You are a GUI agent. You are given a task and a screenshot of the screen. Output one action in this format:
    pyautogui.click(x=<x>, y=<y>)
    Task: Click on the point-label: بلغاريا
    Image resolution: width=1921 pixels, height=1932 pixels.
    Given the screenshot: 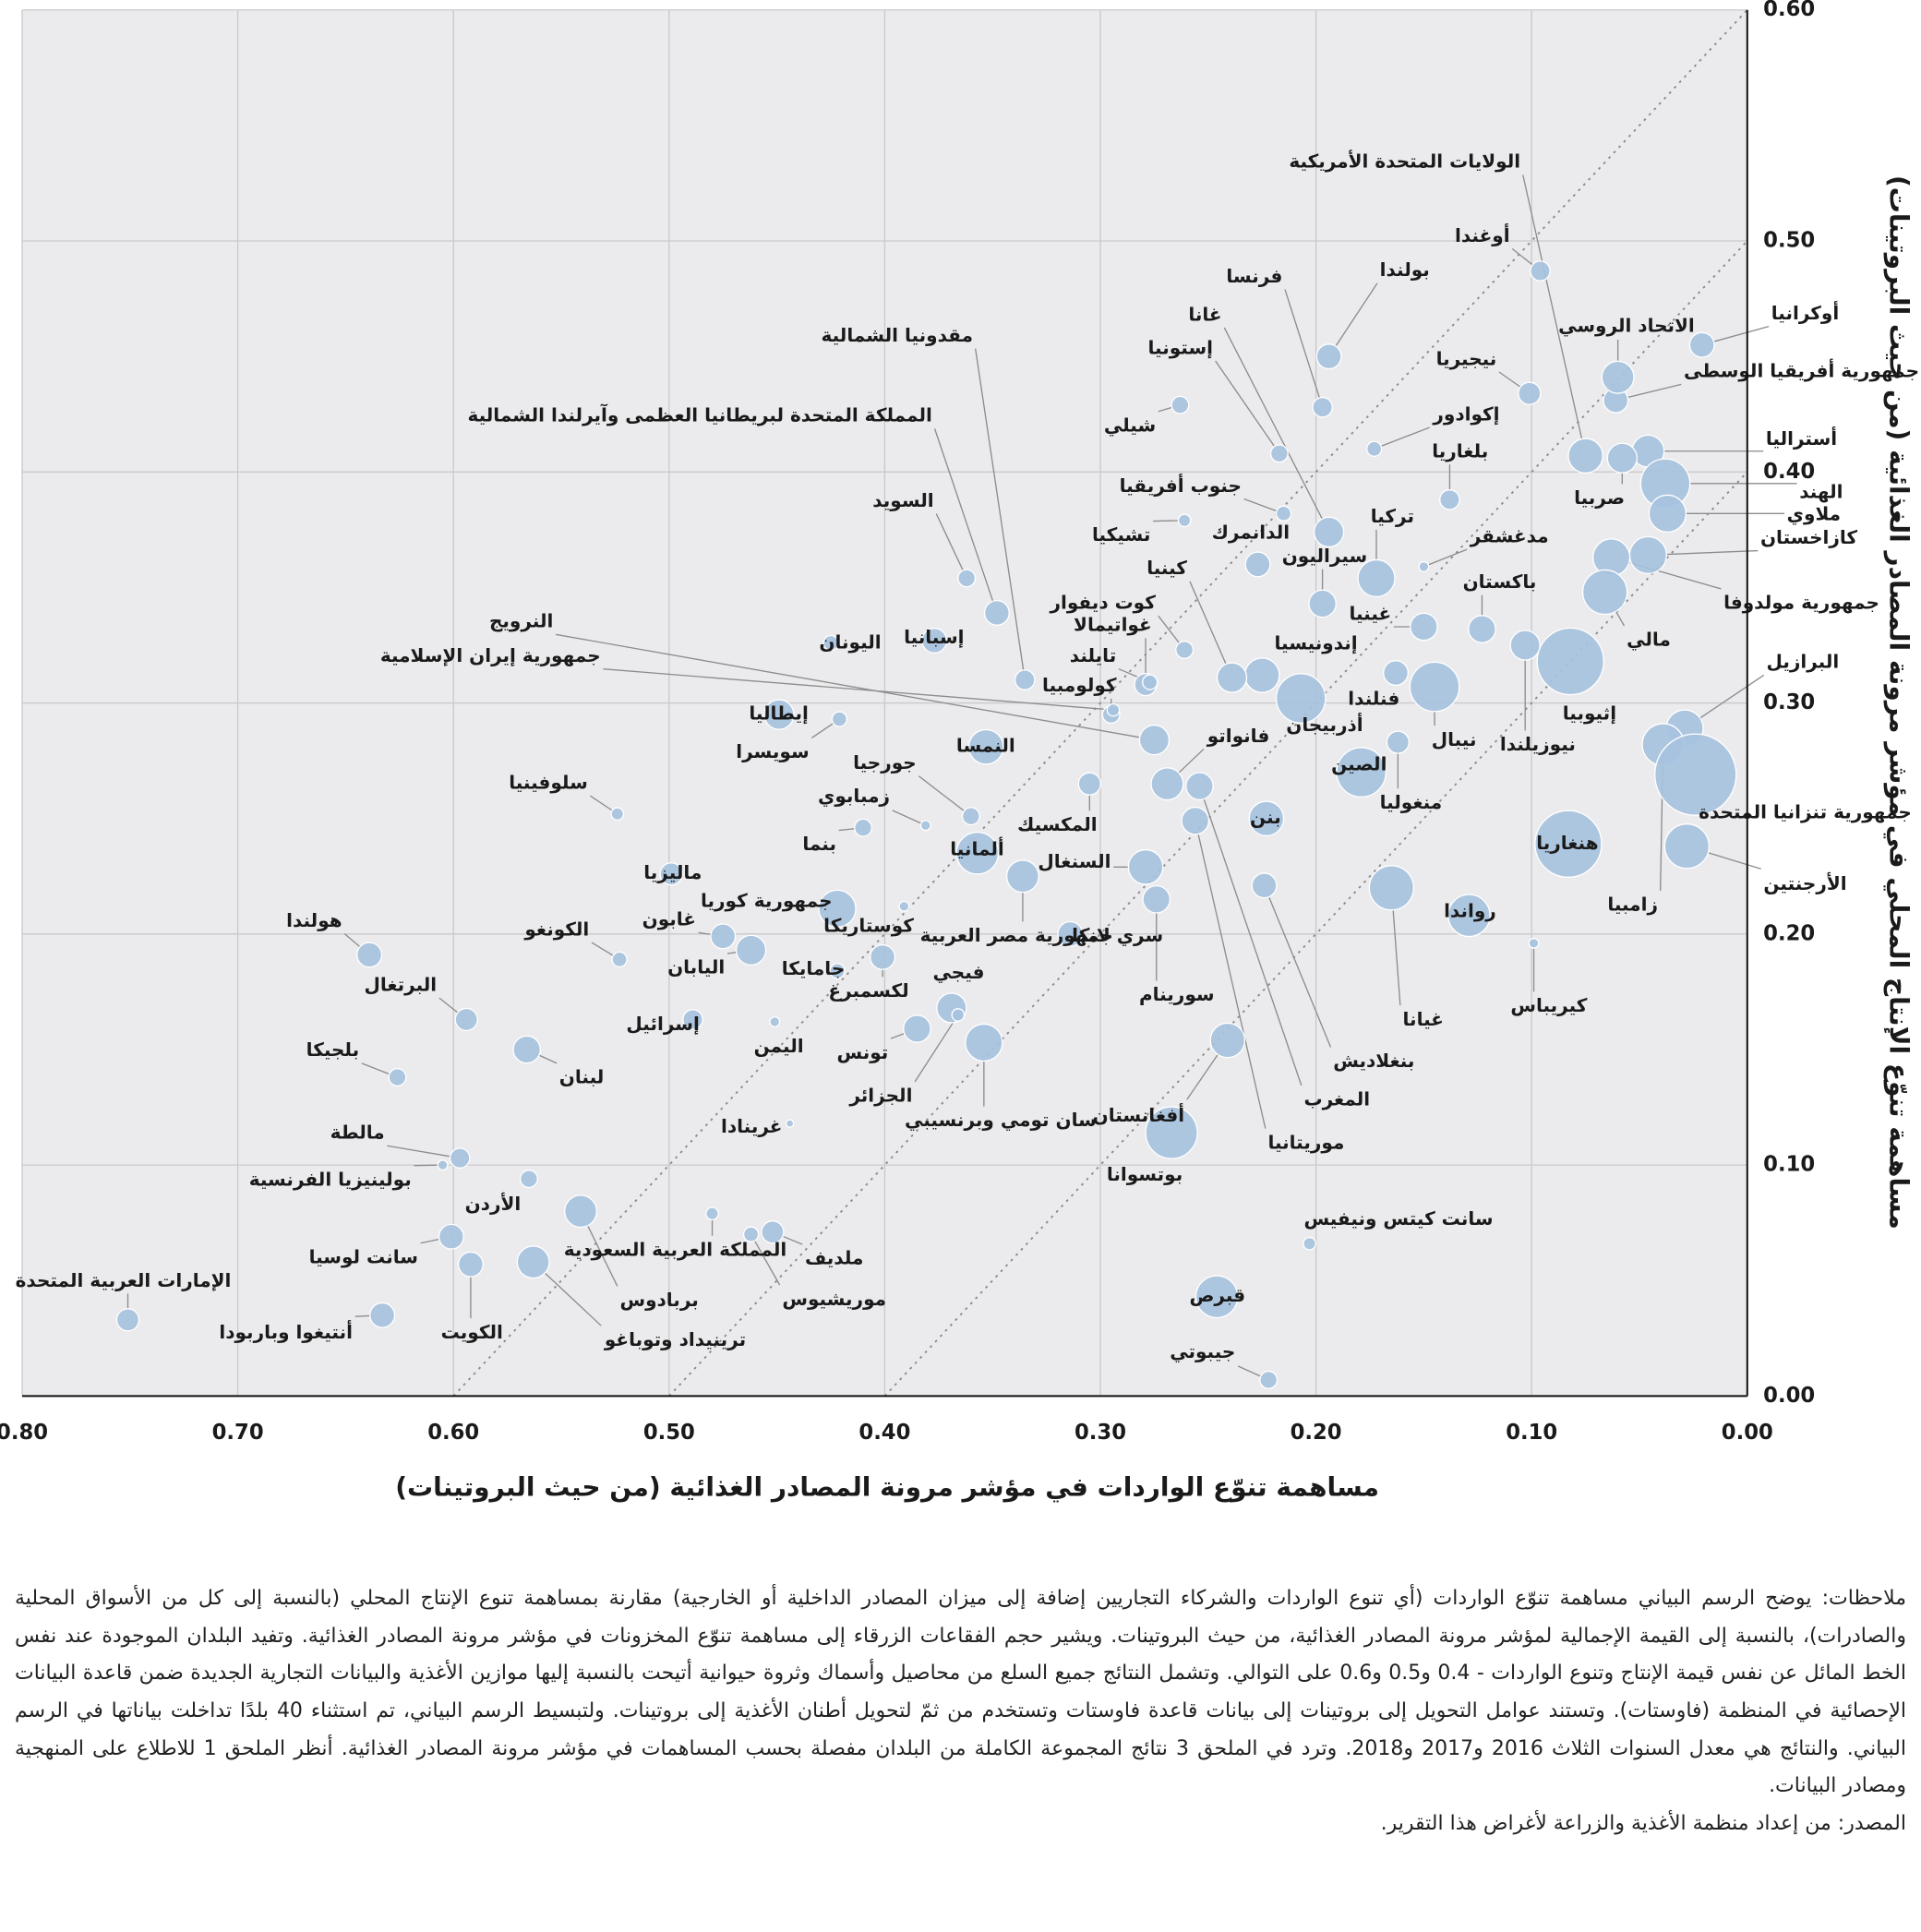 What is the action you would take?
    pyautogui.click(x=1460, y=450)
    